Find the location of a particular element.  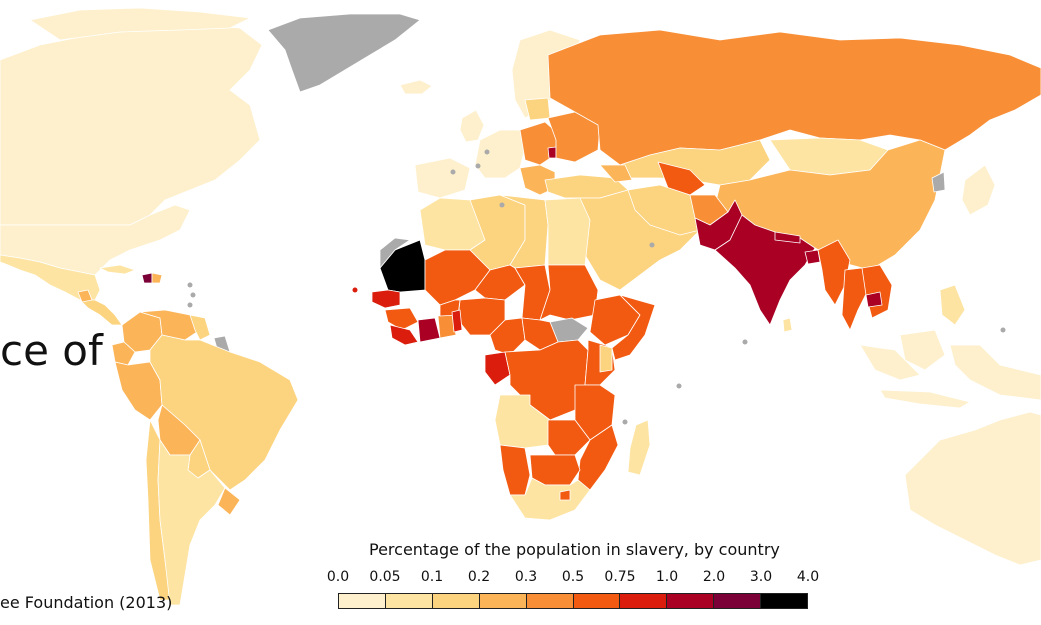

region-canada is located at coordinates (131, 125).